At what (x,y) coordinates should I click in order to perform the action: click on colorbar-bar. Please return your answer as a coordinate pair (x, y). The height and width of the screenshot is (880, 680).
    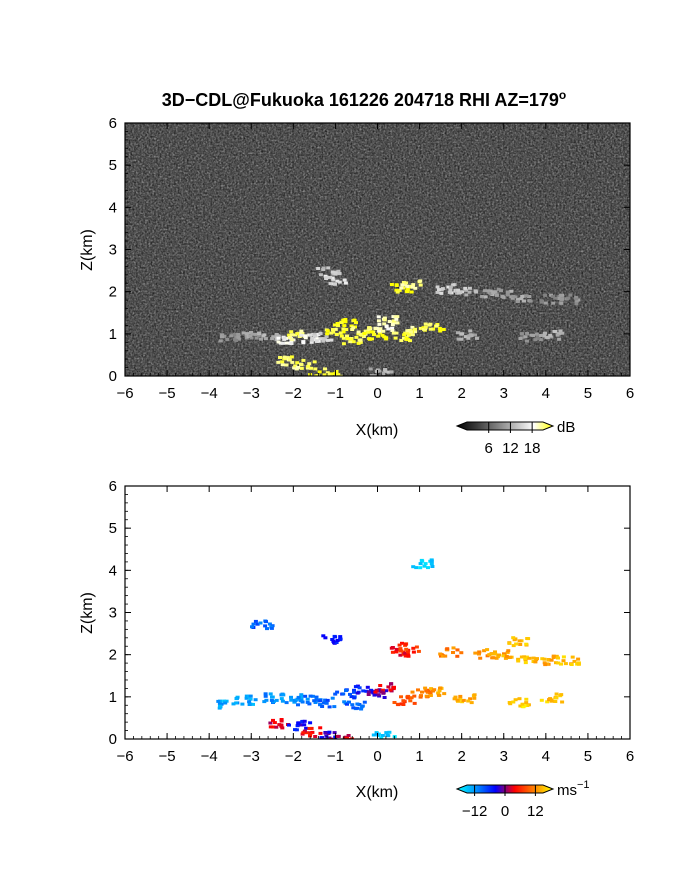
    Looking at the image, I should click on (505, 426).